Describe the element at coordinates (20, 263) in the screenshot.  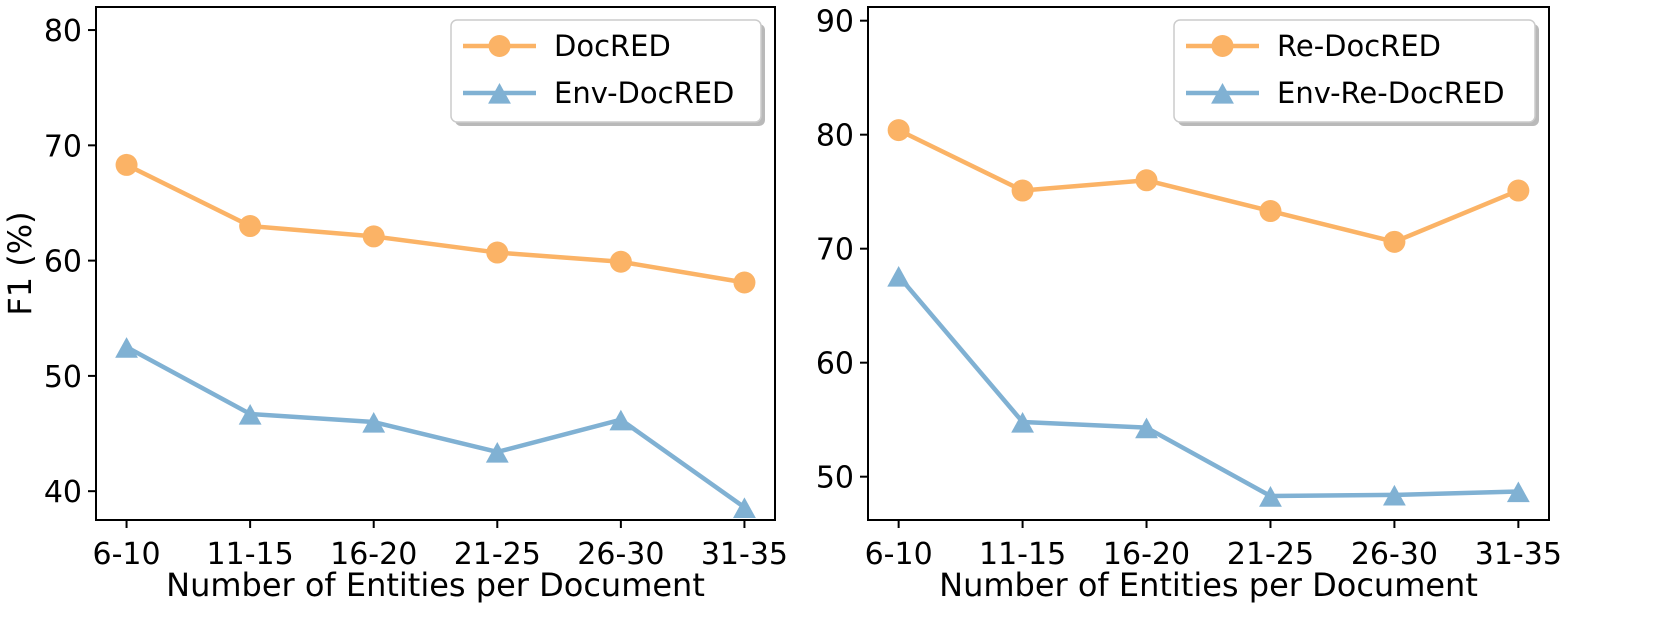
I see `y-axis-label: F1 (%)` at that location.